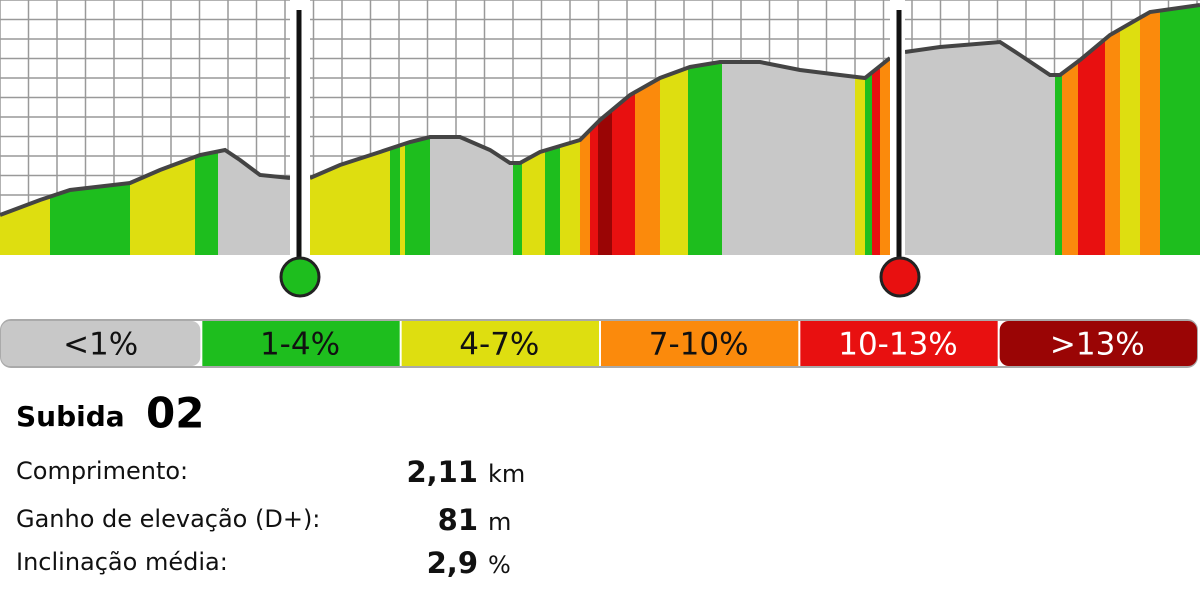 Image resolution: width=1200 pixels, height=604 pixels. I want to click on climb-label: Subida, so click(70, 416).